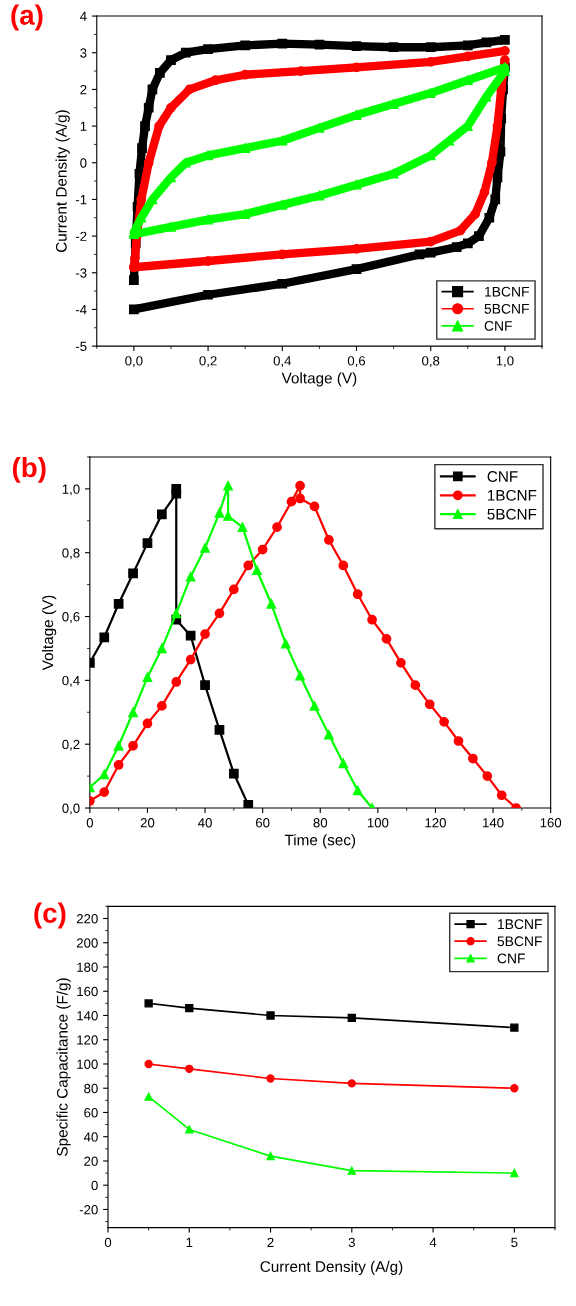 Image resolution: width=576 pixels, height=1306 pixels. Describe the element at coordinates (91, 1113) in the screenshot. I see `y-tick-label: 60` at that location.